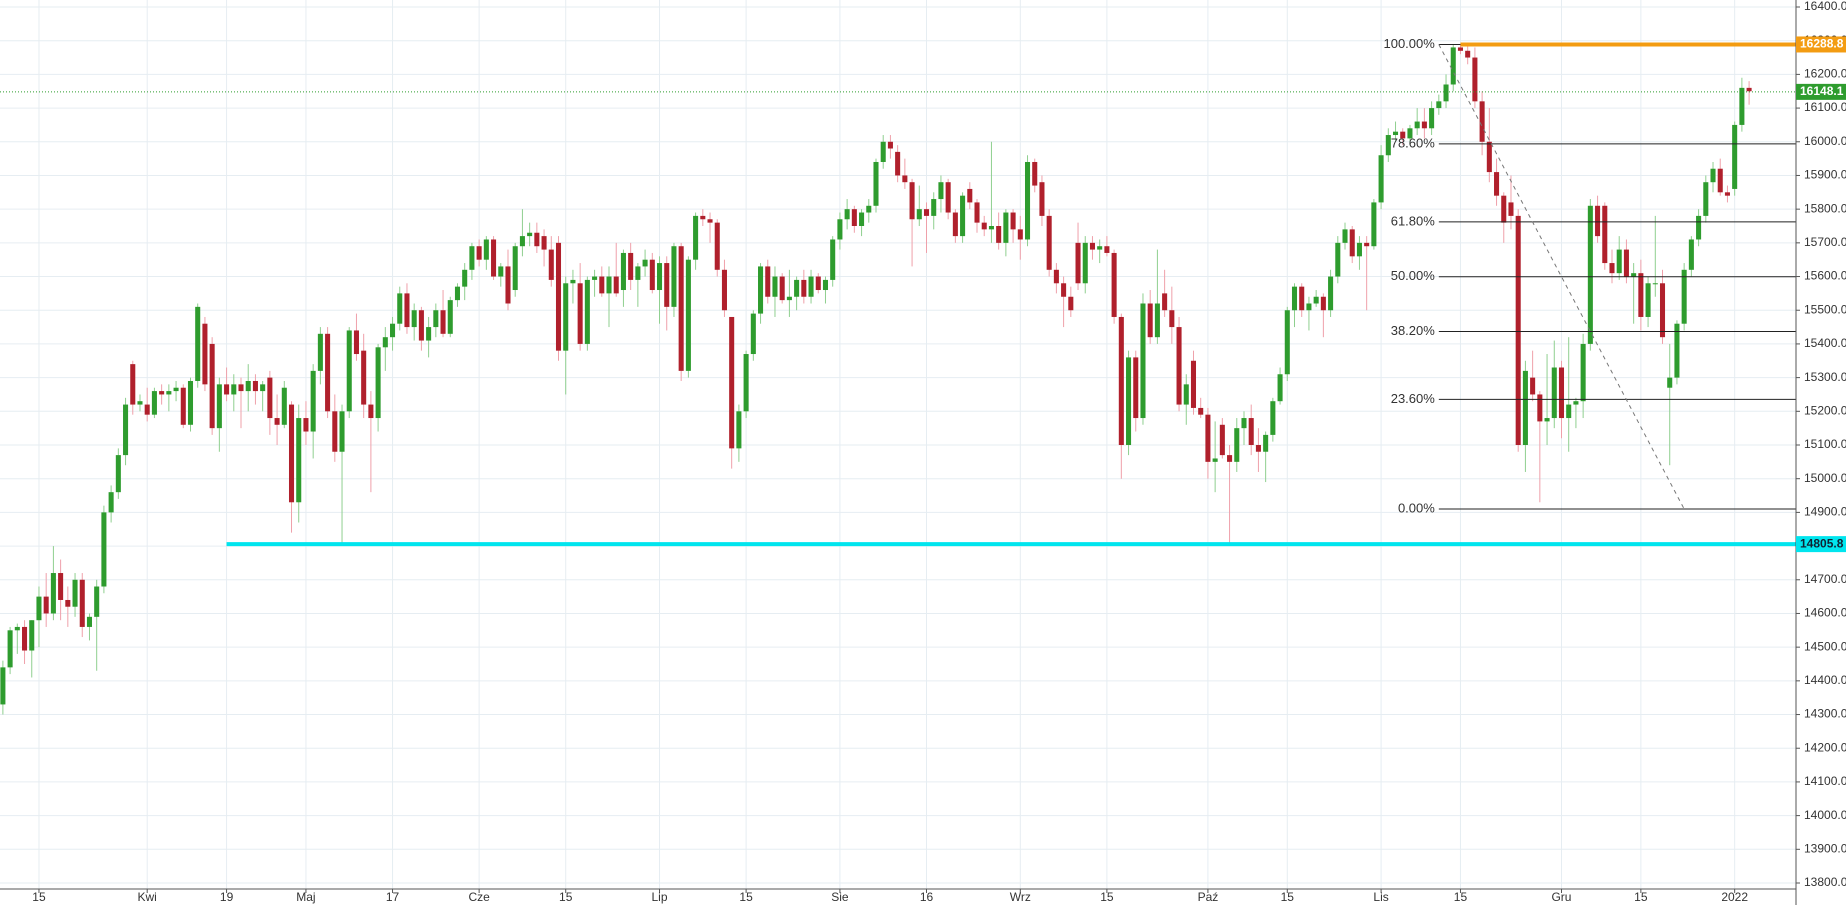 The image size is (1846, 905). Describe the element at coordinates (1825, 714) in the screenshot. I see `y-tick-label: 14300.0` at that location.